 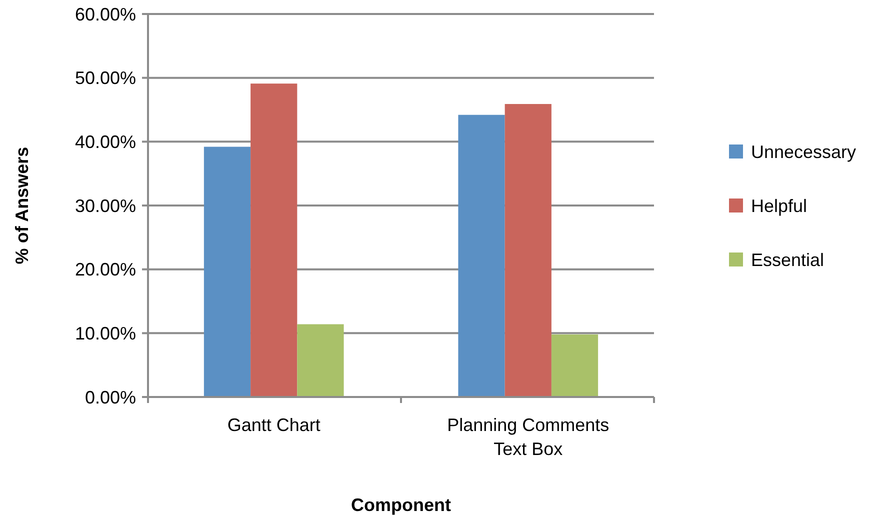 I want to click on legend-label: Unnecessary, so click(x=803, y=152).